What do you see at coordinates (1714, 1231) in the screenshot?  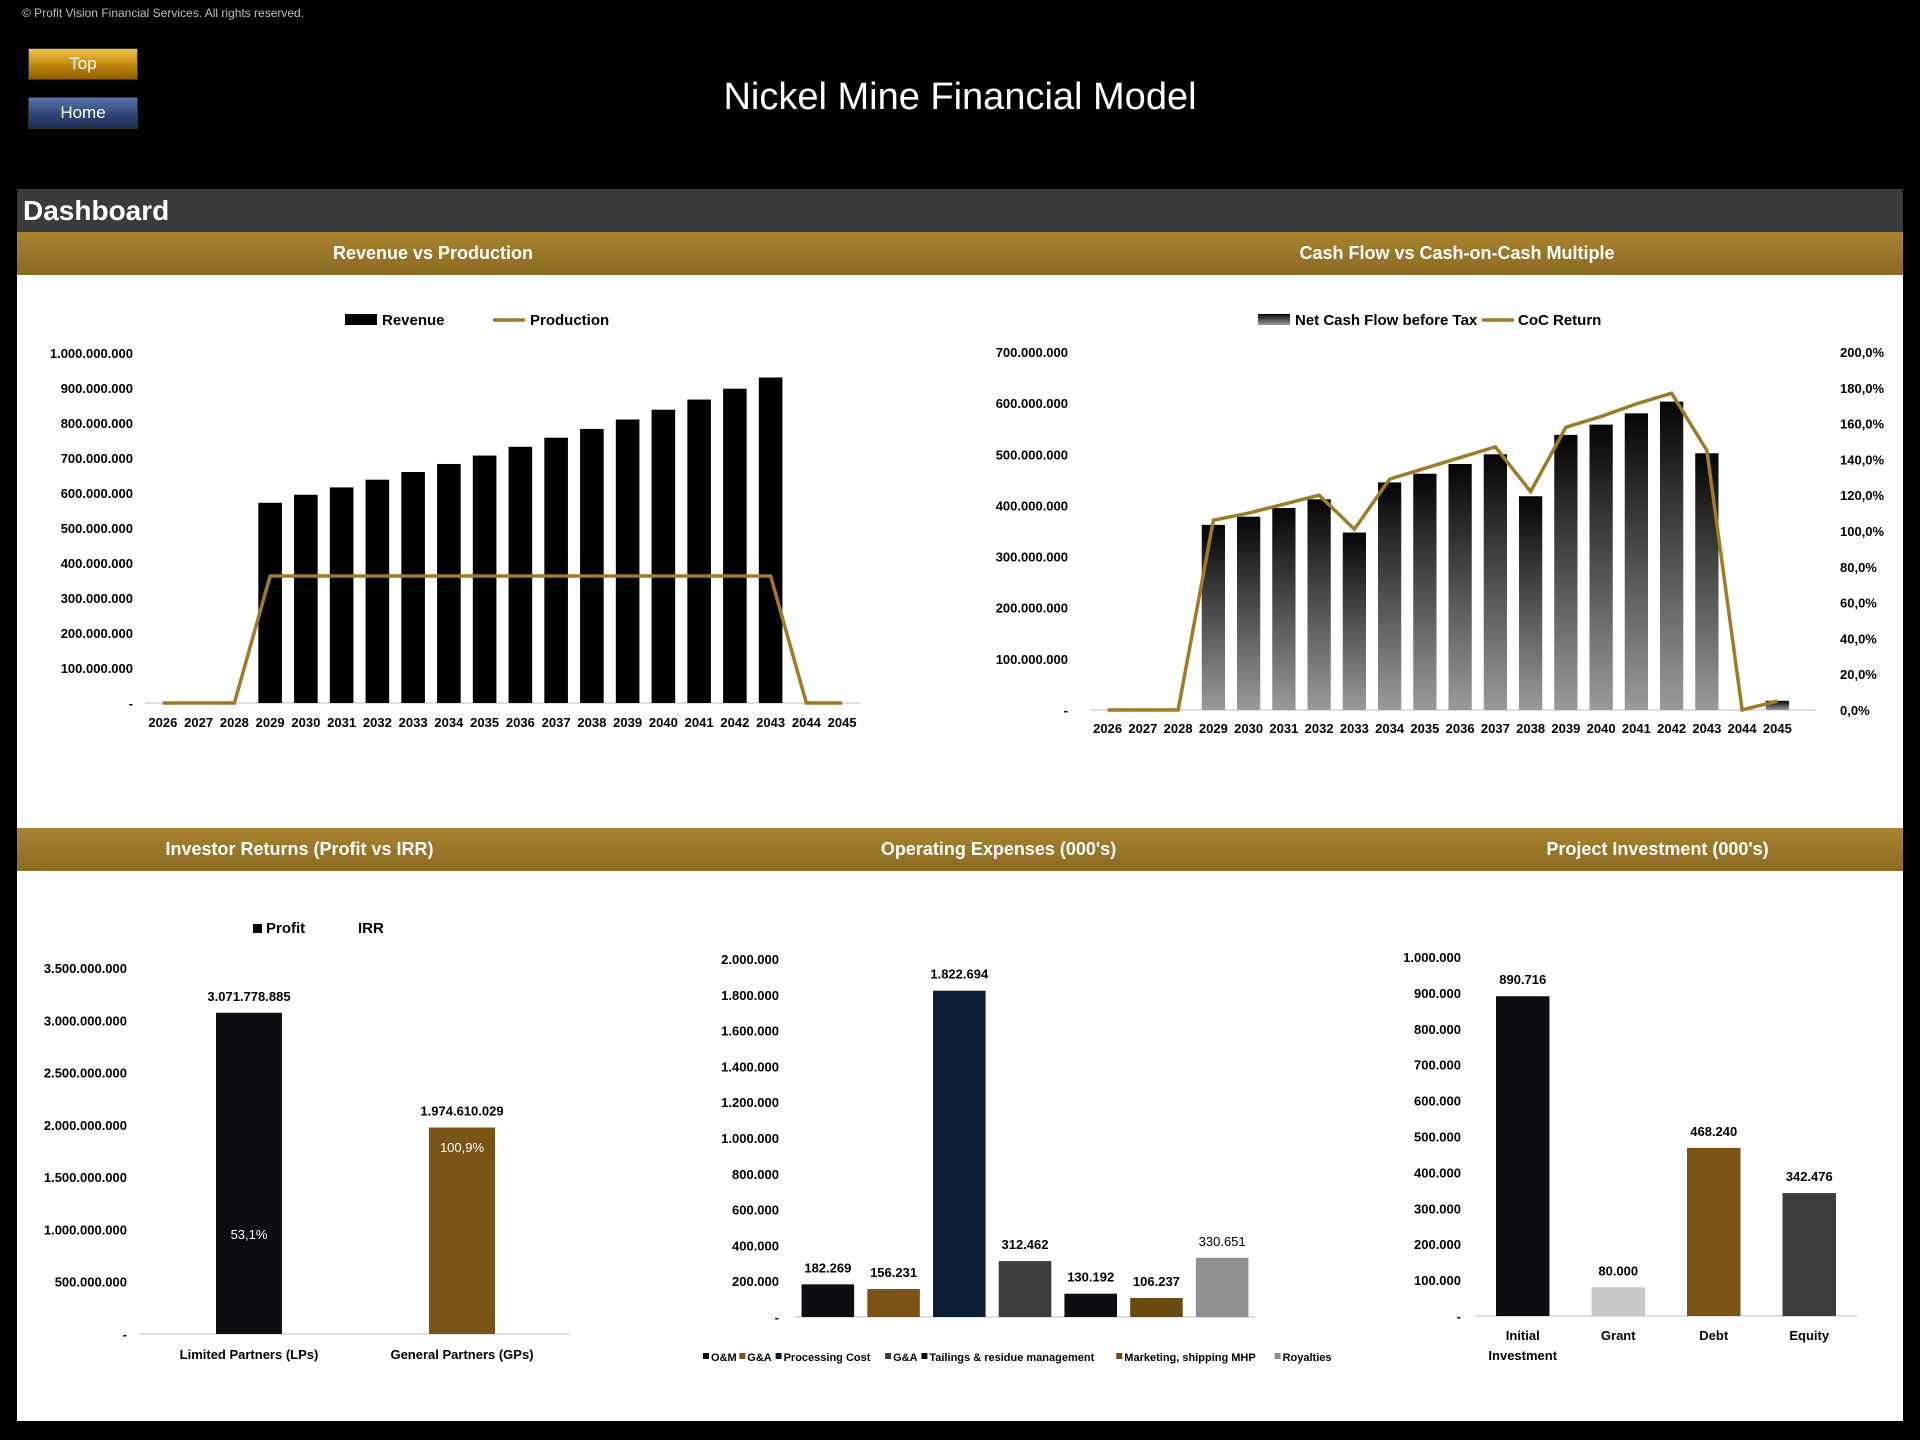 I see `debt-bar` at bounding box center [1714, 1231].